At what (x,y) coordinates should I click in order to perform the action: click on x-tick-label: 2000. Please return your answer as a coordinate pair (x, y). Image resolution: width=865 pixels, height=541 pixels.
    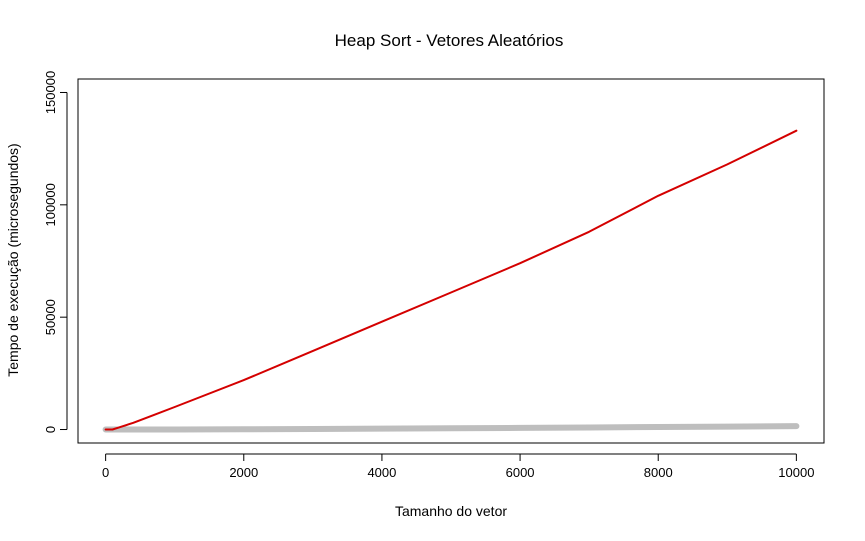
    Looking at the image, I should click on (243, 472).